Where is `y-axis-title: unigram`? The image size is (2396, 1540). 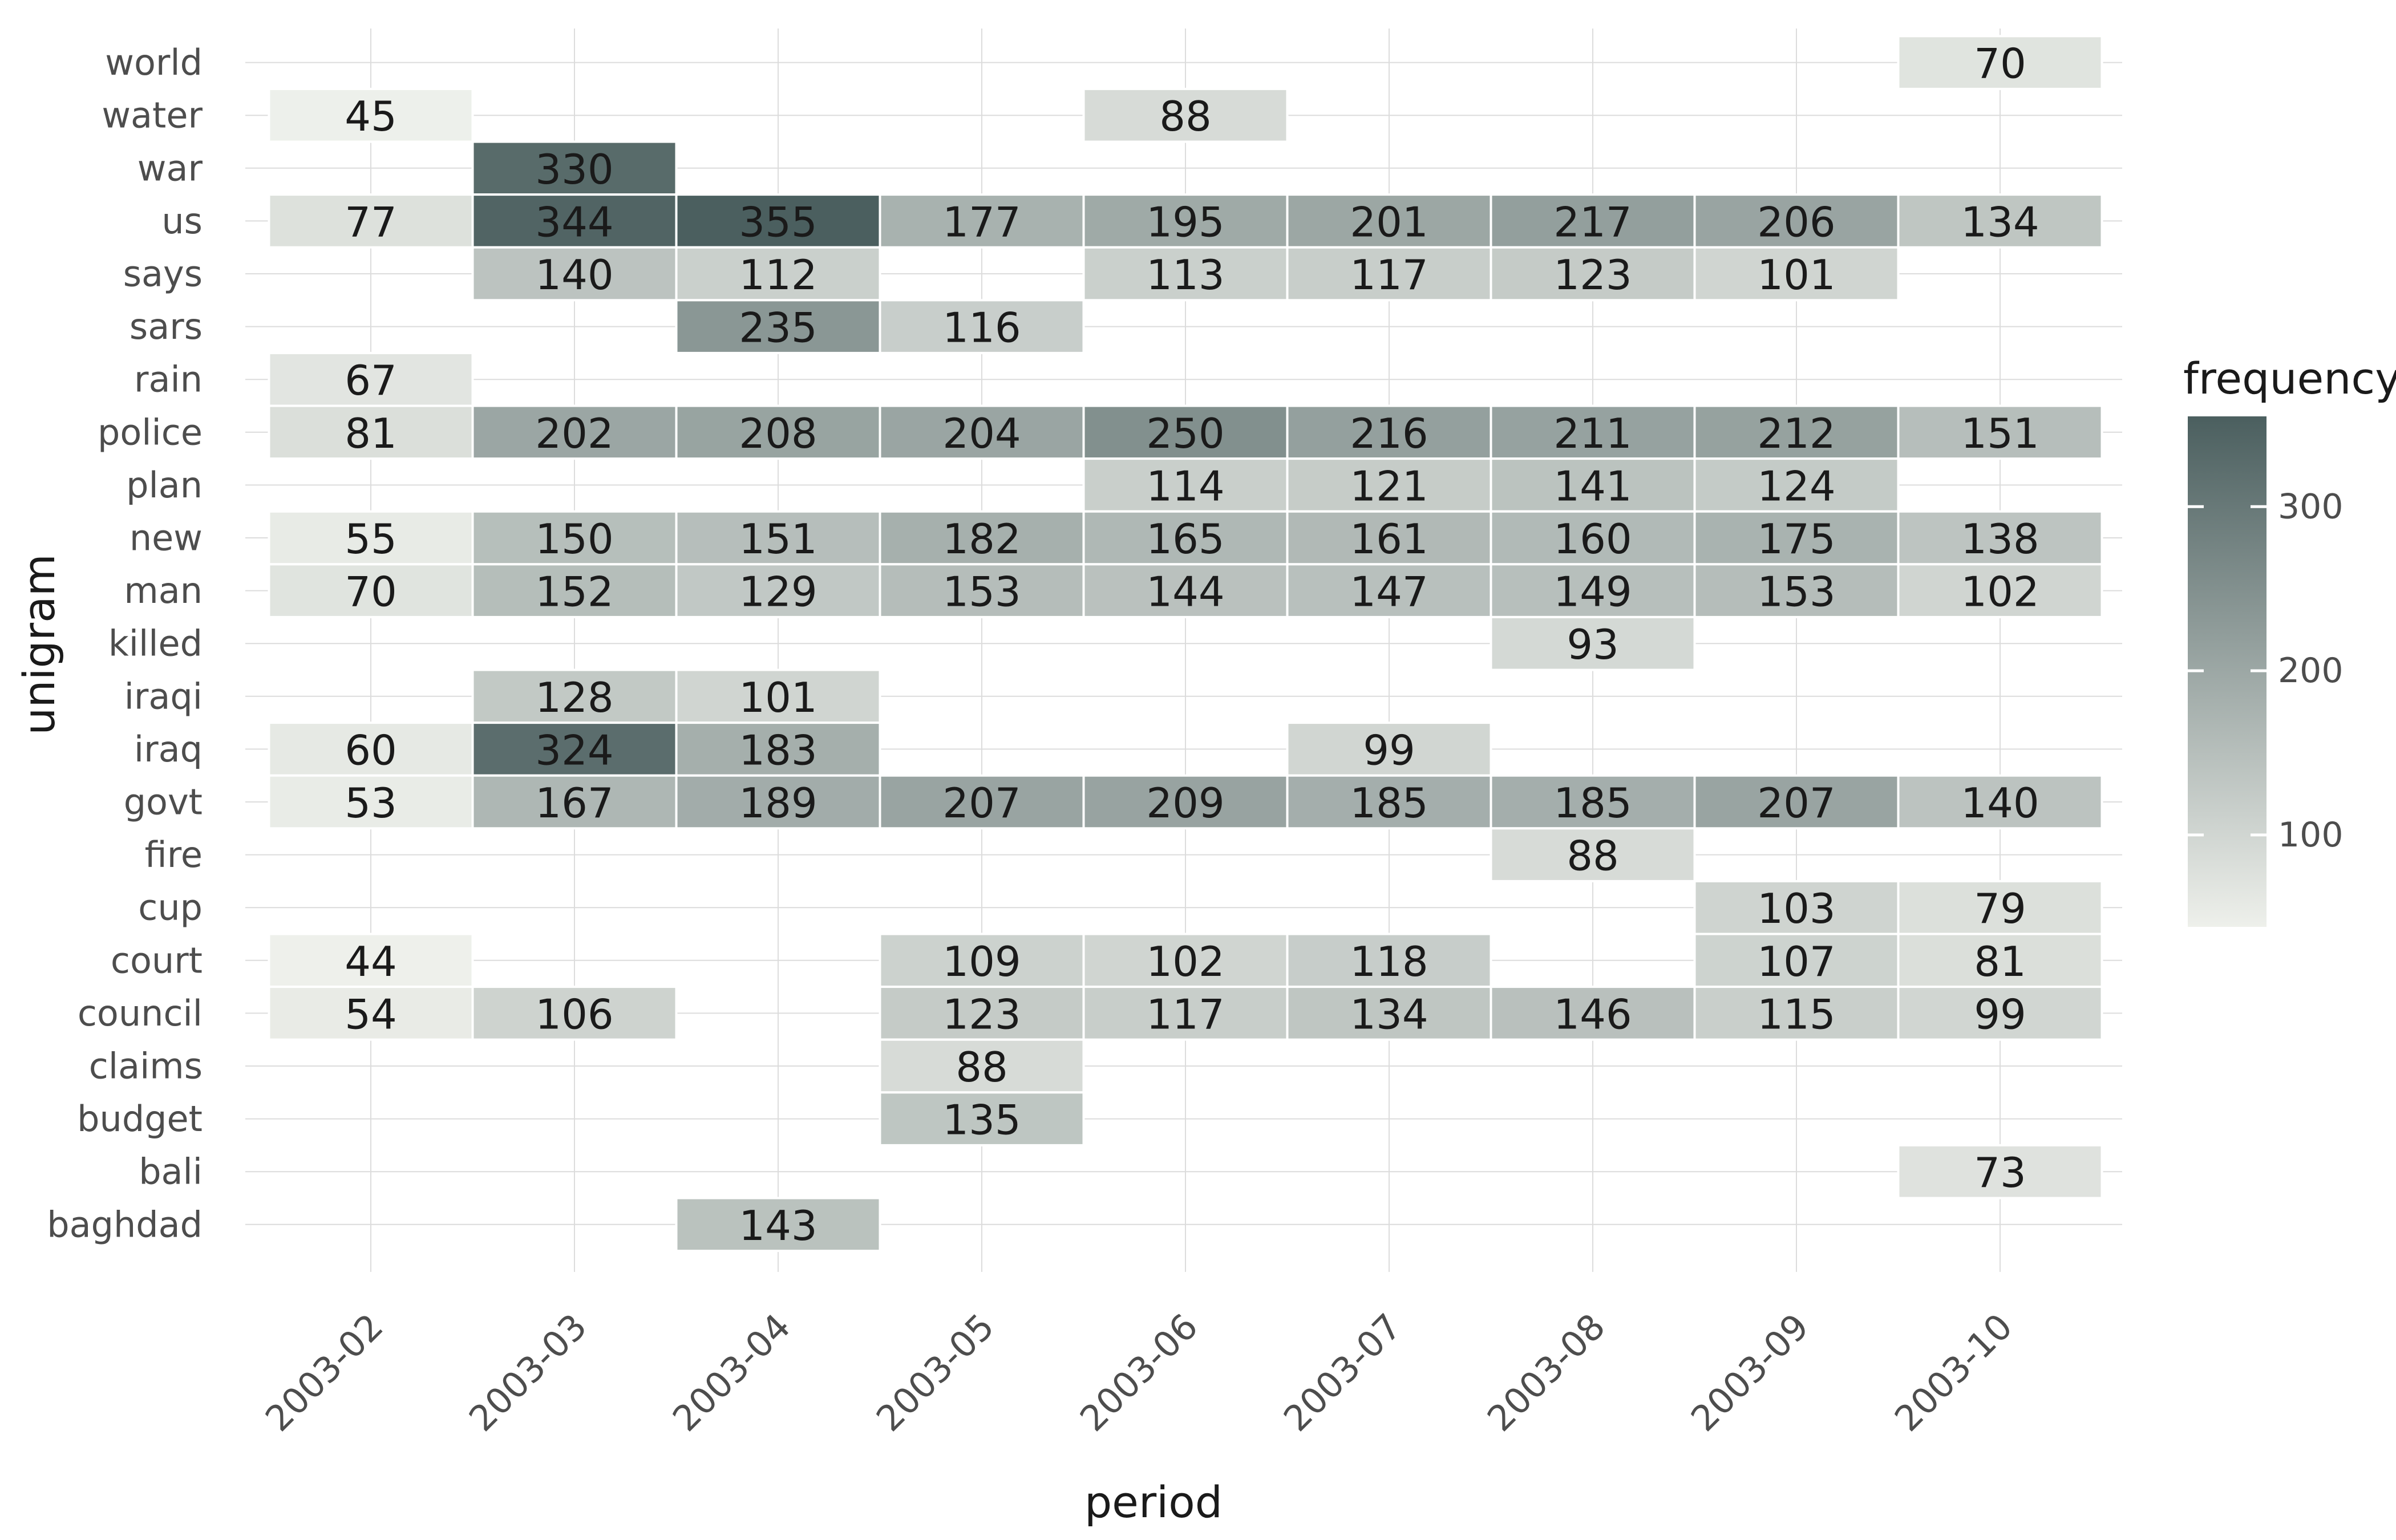
y-axis-title: unigram is located at coordinates (39, 644).